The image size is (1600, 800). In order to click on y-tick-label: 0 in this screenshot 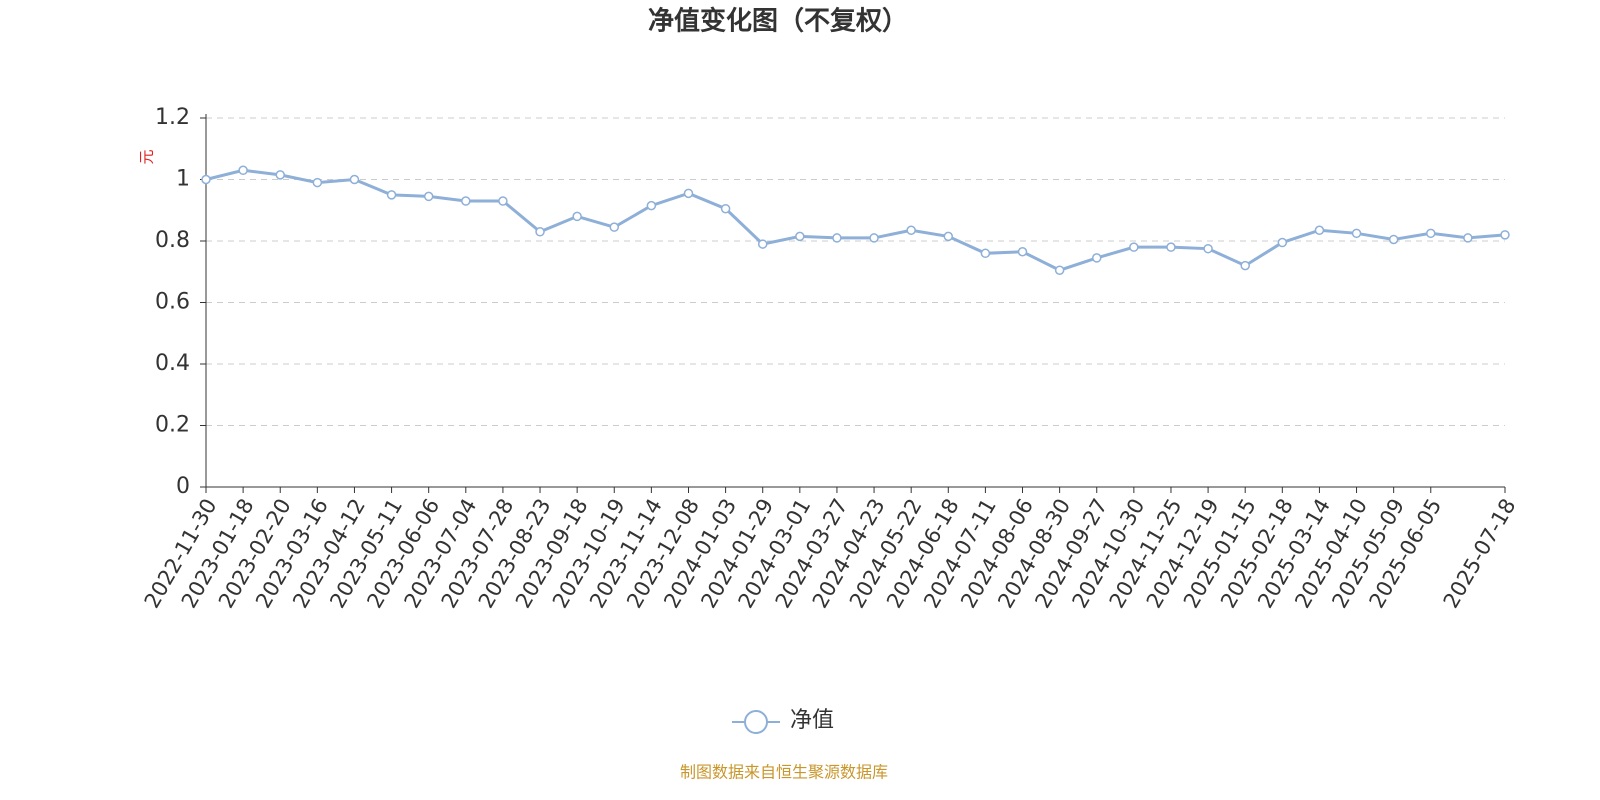, I will do `click(183, 486)`.